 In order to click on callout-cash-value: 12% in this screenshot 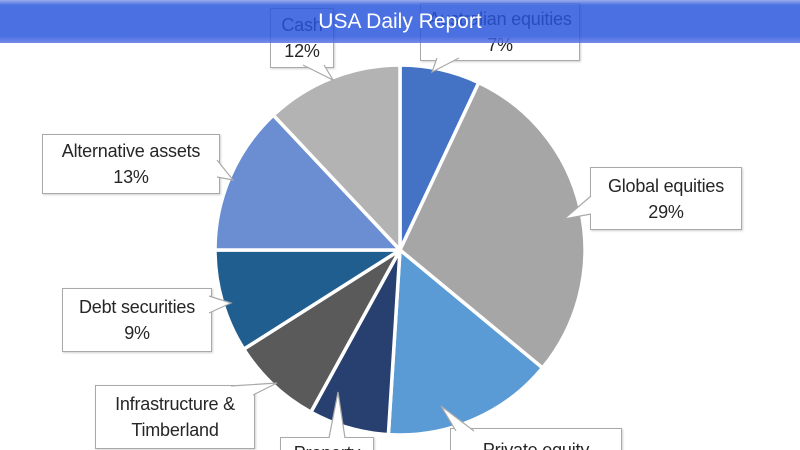, I will do `click(302, 51)`.